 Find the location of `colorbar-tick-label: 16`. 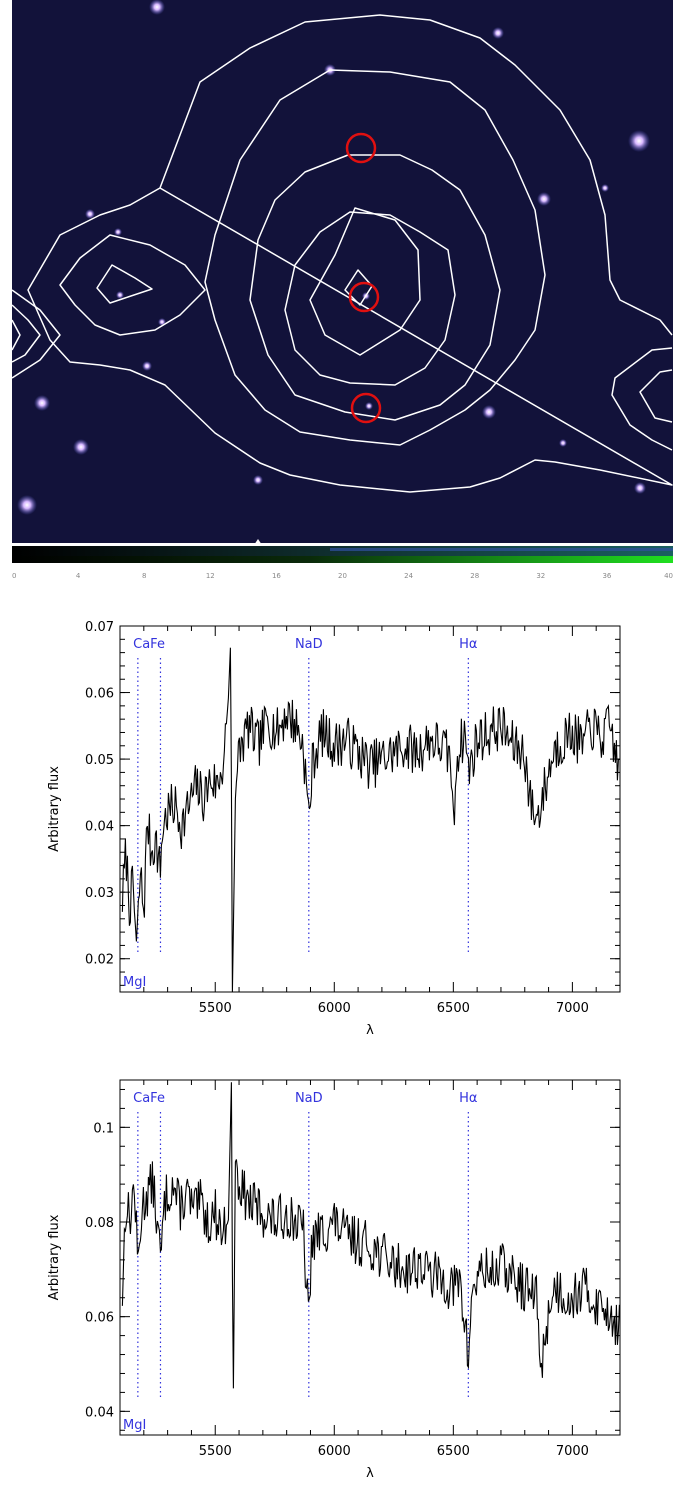

colorbar-tick-label: 16 is located at coordinates (276, 576).